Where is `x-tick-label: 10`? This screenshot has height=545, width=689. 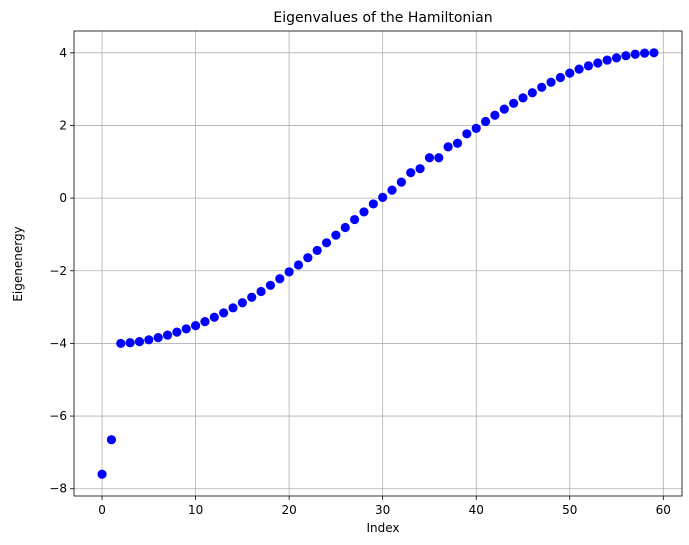 x-tick-label: 10 is located at coordinates (195, 510).